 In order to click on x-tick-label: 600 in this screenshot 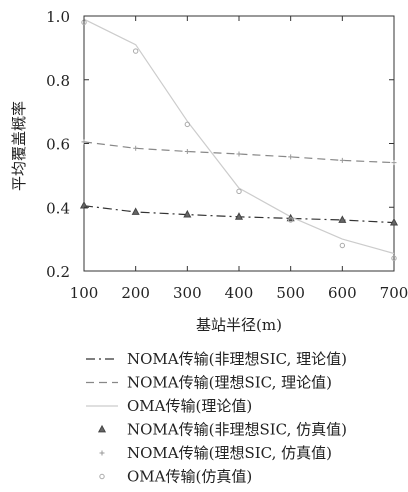, I will do `click(342, 293)`.